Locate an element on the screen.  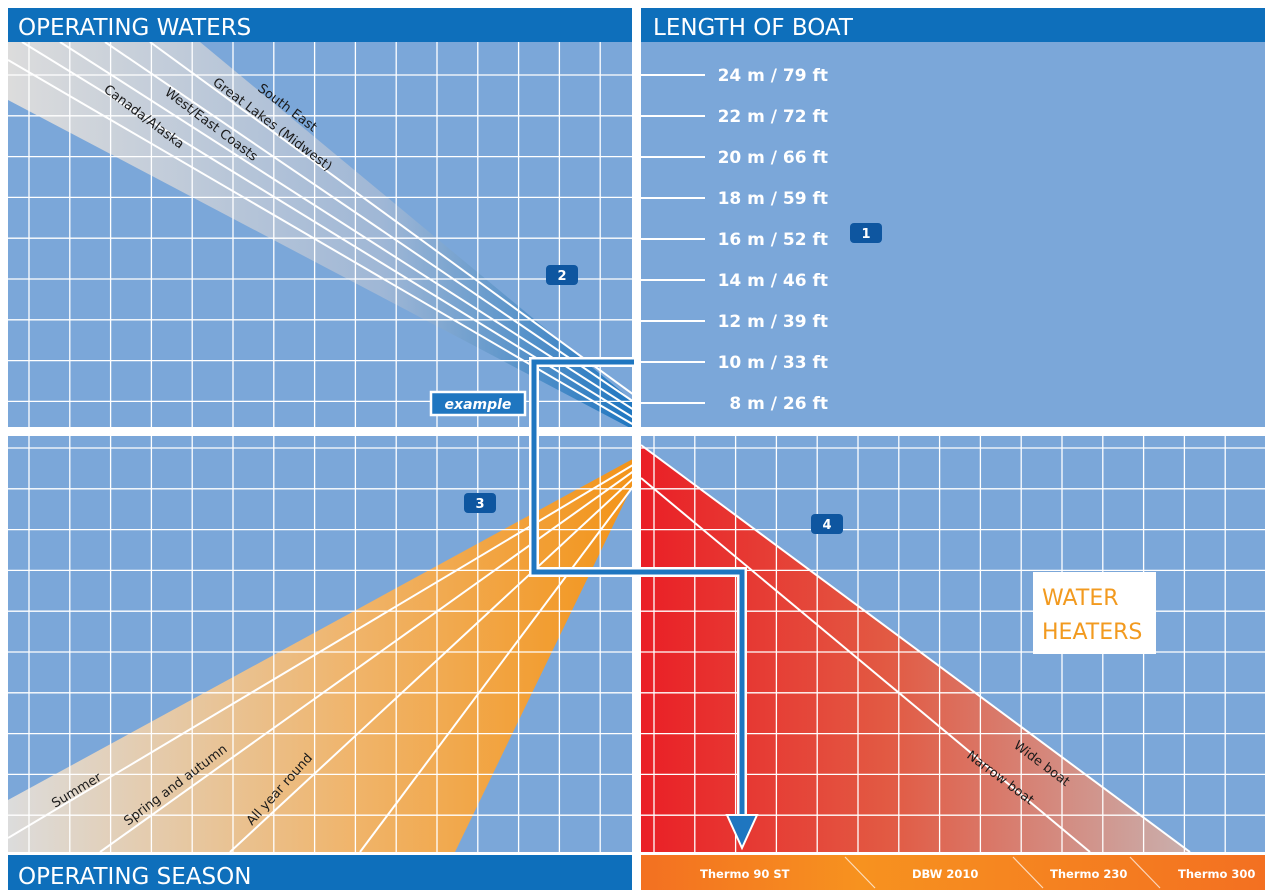
boat-length-label: 20 m / 66 ft is located at coordinates (773, 158).